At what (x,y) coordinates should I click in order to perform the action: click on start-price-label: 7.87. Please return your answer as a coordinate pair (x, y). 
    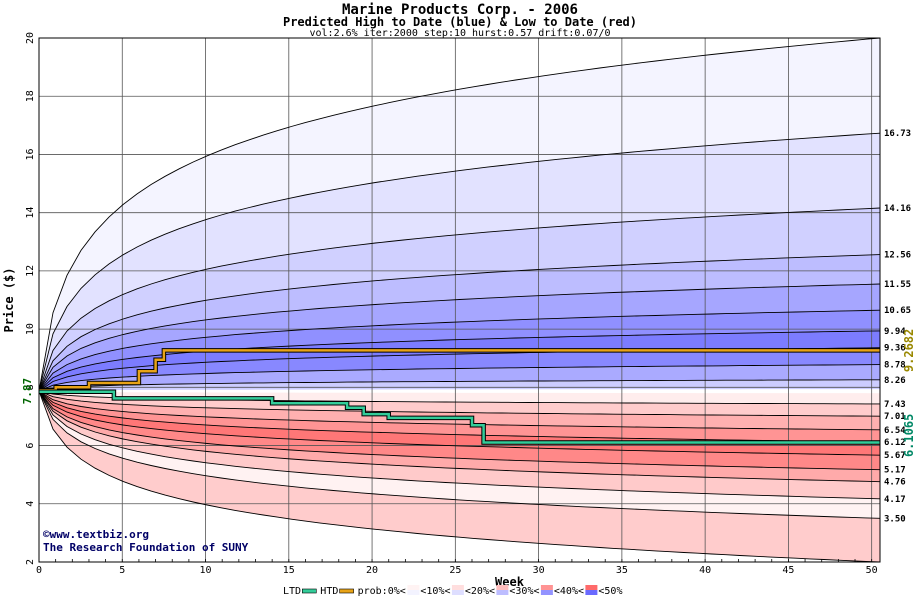
    Looking at the image, I should click on (27, 391).